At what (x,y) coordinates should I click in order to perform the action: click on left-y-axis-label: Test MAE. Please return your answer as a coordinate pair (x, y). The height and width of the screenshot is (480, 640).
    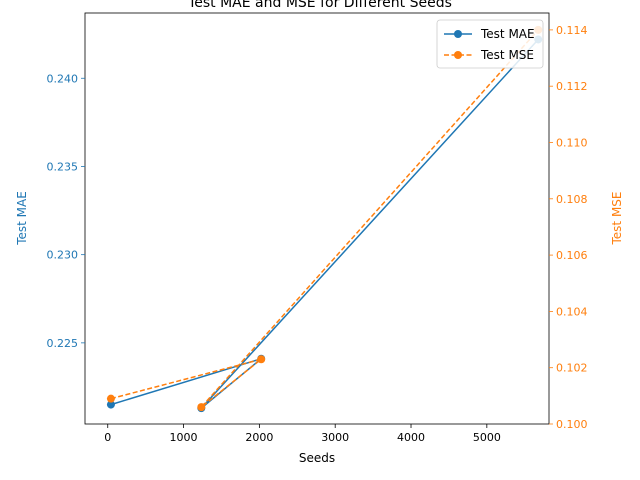
    Looking at the image, I should click on (22, 218).